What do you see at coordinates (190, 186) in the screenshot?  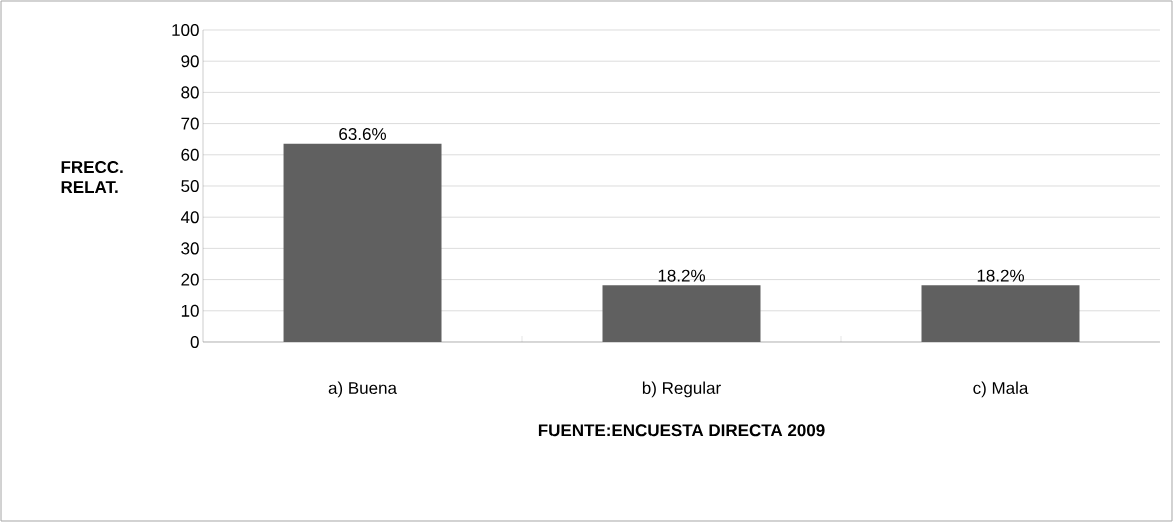 I see `y-tick-label: 50` at bounding box center [190, 186].